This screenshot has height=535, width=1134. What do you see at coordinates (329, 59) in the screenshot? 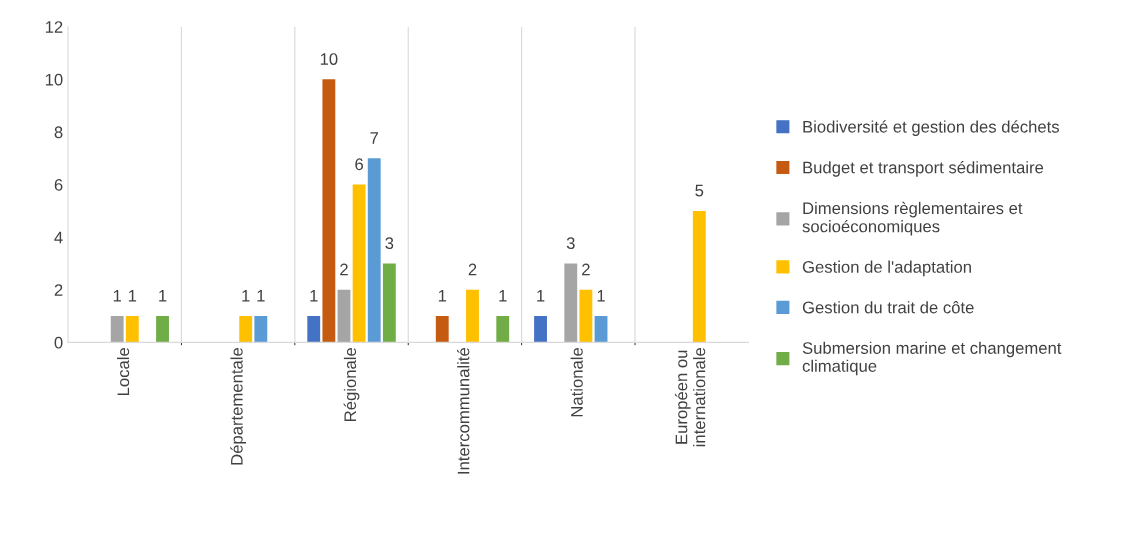
I see `data-label: 10` at bounding box center [329, 59].